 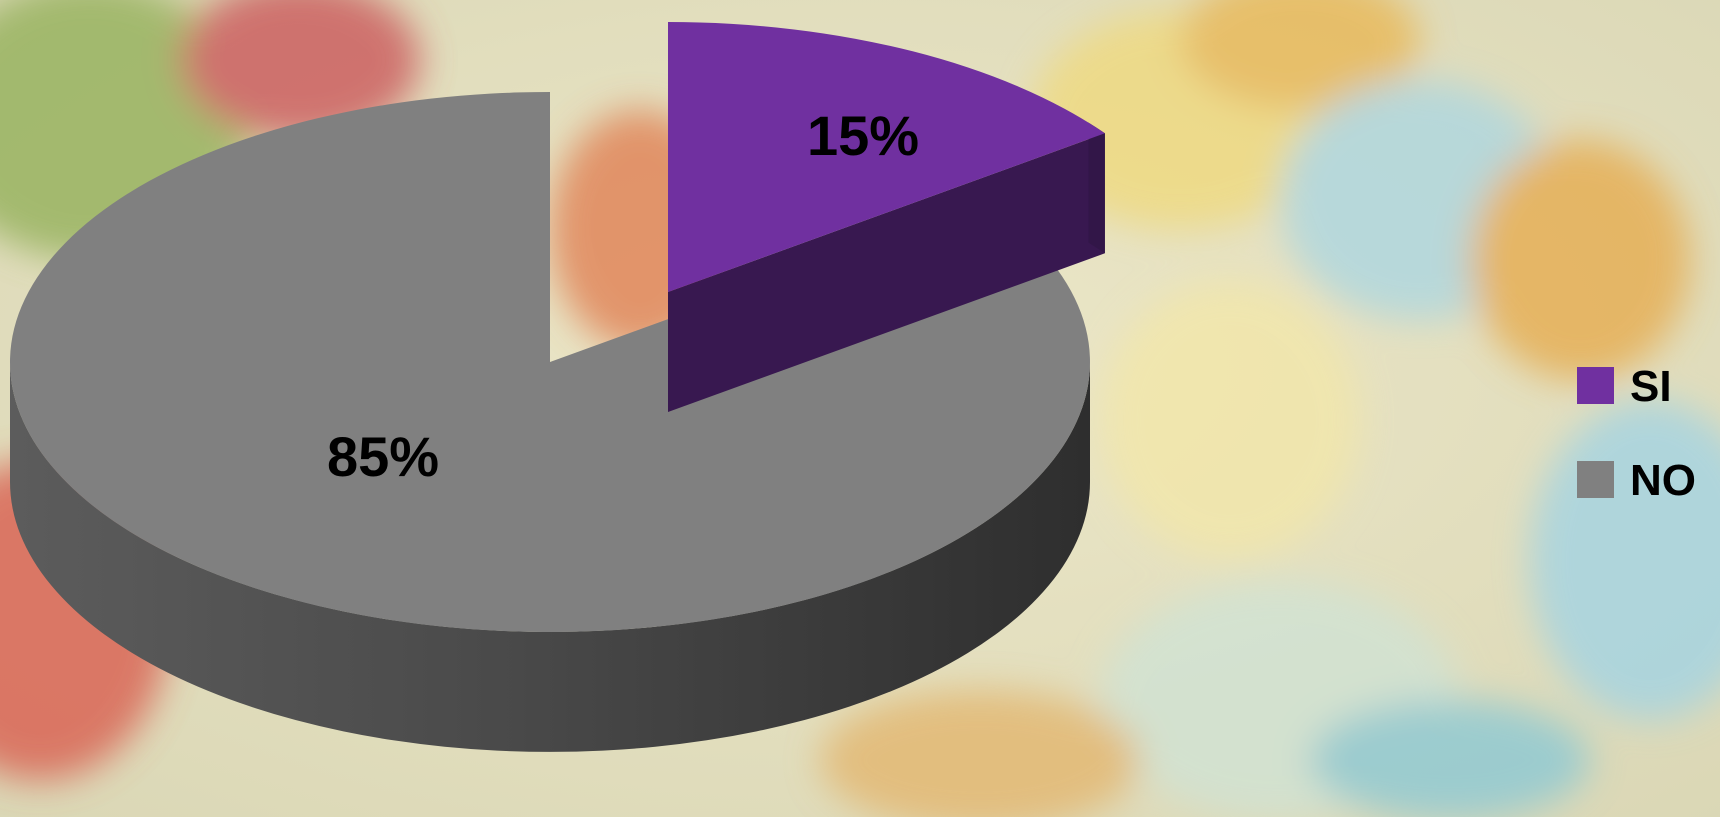 What do you see at coordinates (1595, 385) in the screenshot?
I see `legend-swatch-si` at bounding box center [1595, 385].